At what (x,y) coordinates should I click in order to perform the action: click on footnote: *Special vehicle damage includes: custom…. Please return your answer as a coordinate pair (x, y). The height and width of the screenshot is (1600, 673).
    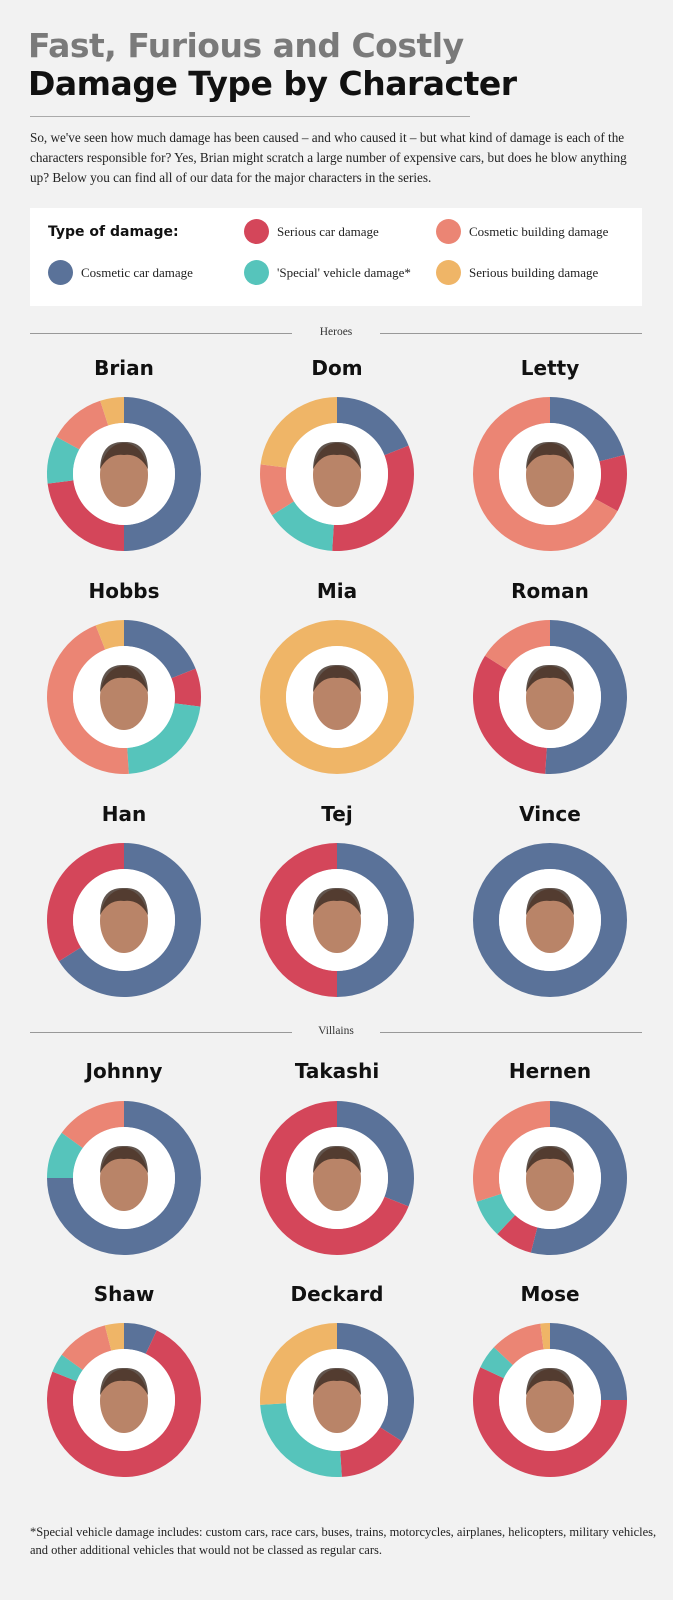
    Looking at the image, I should click on (343, 1541).